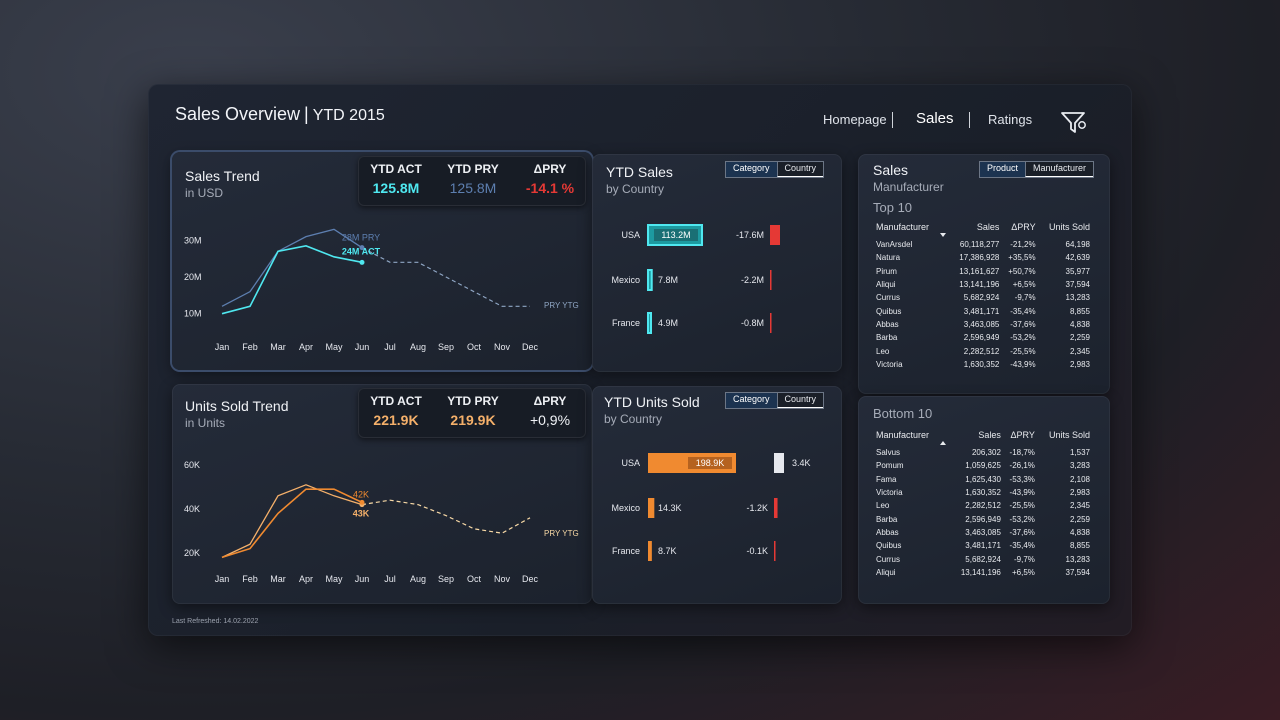  I want to click on table-cell: Victoria, so click(889, 493).